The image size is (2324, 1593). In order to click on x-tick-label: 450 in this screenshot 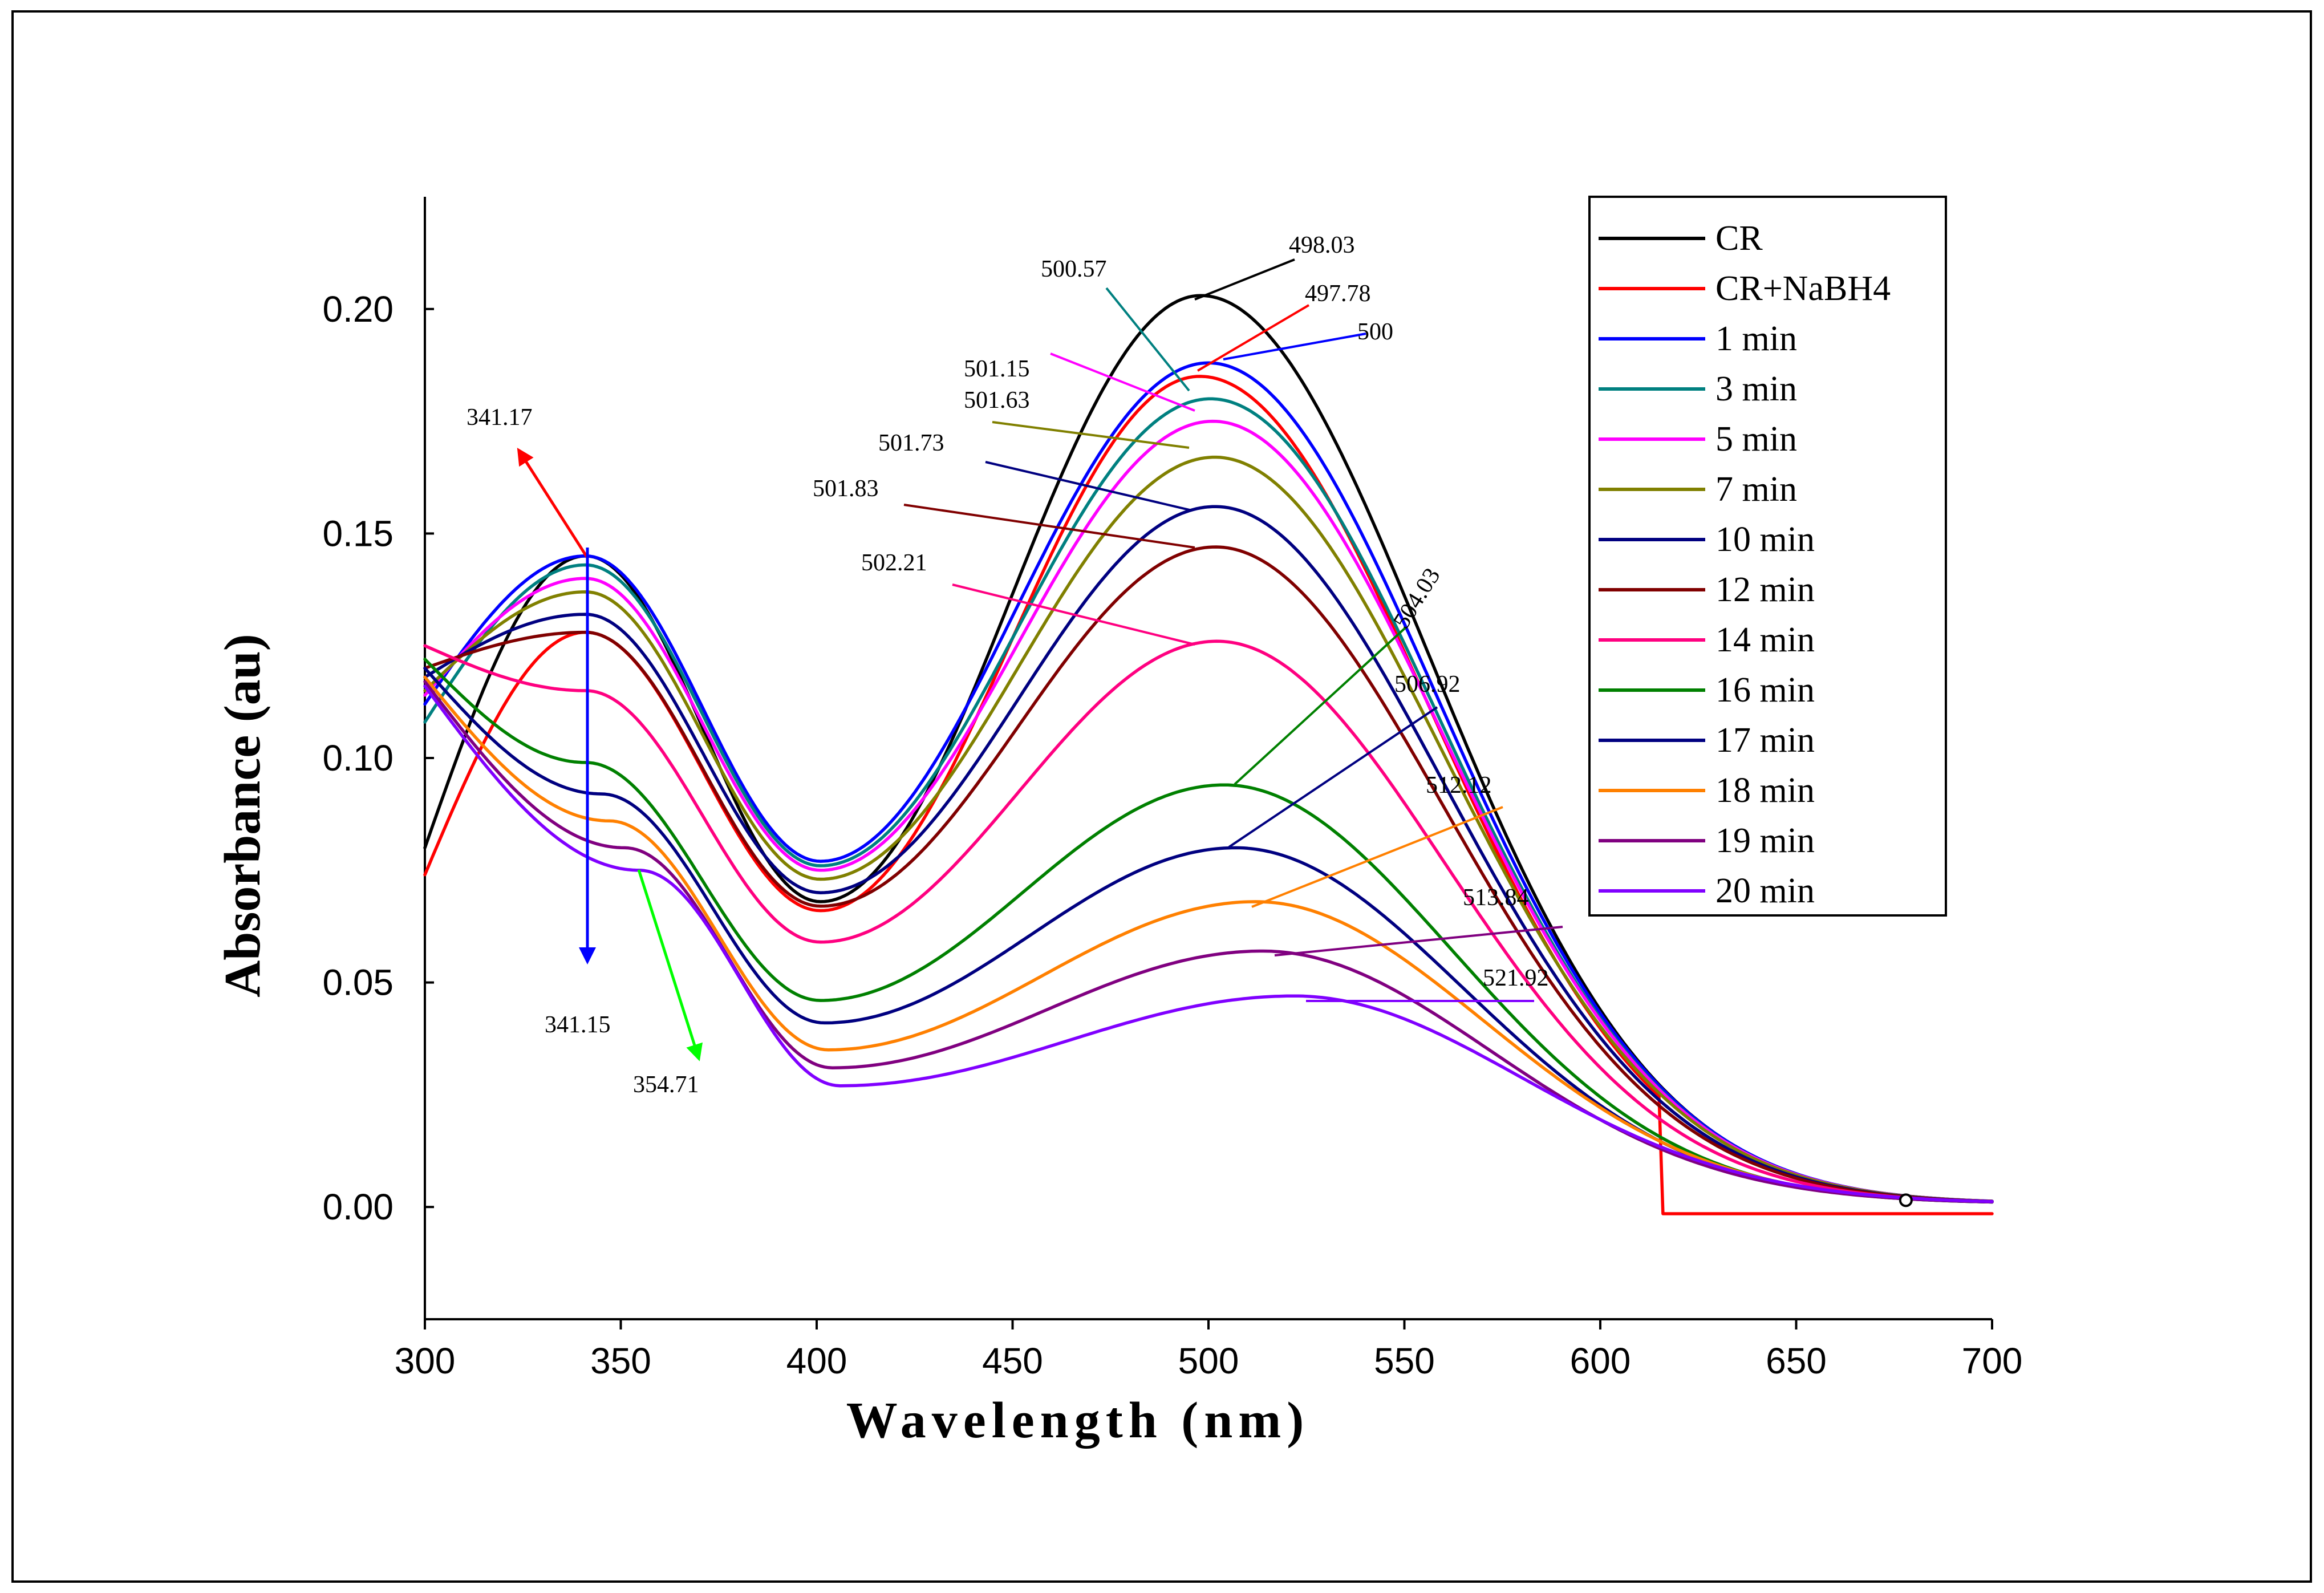, I will do `click(1012, 1361)`.